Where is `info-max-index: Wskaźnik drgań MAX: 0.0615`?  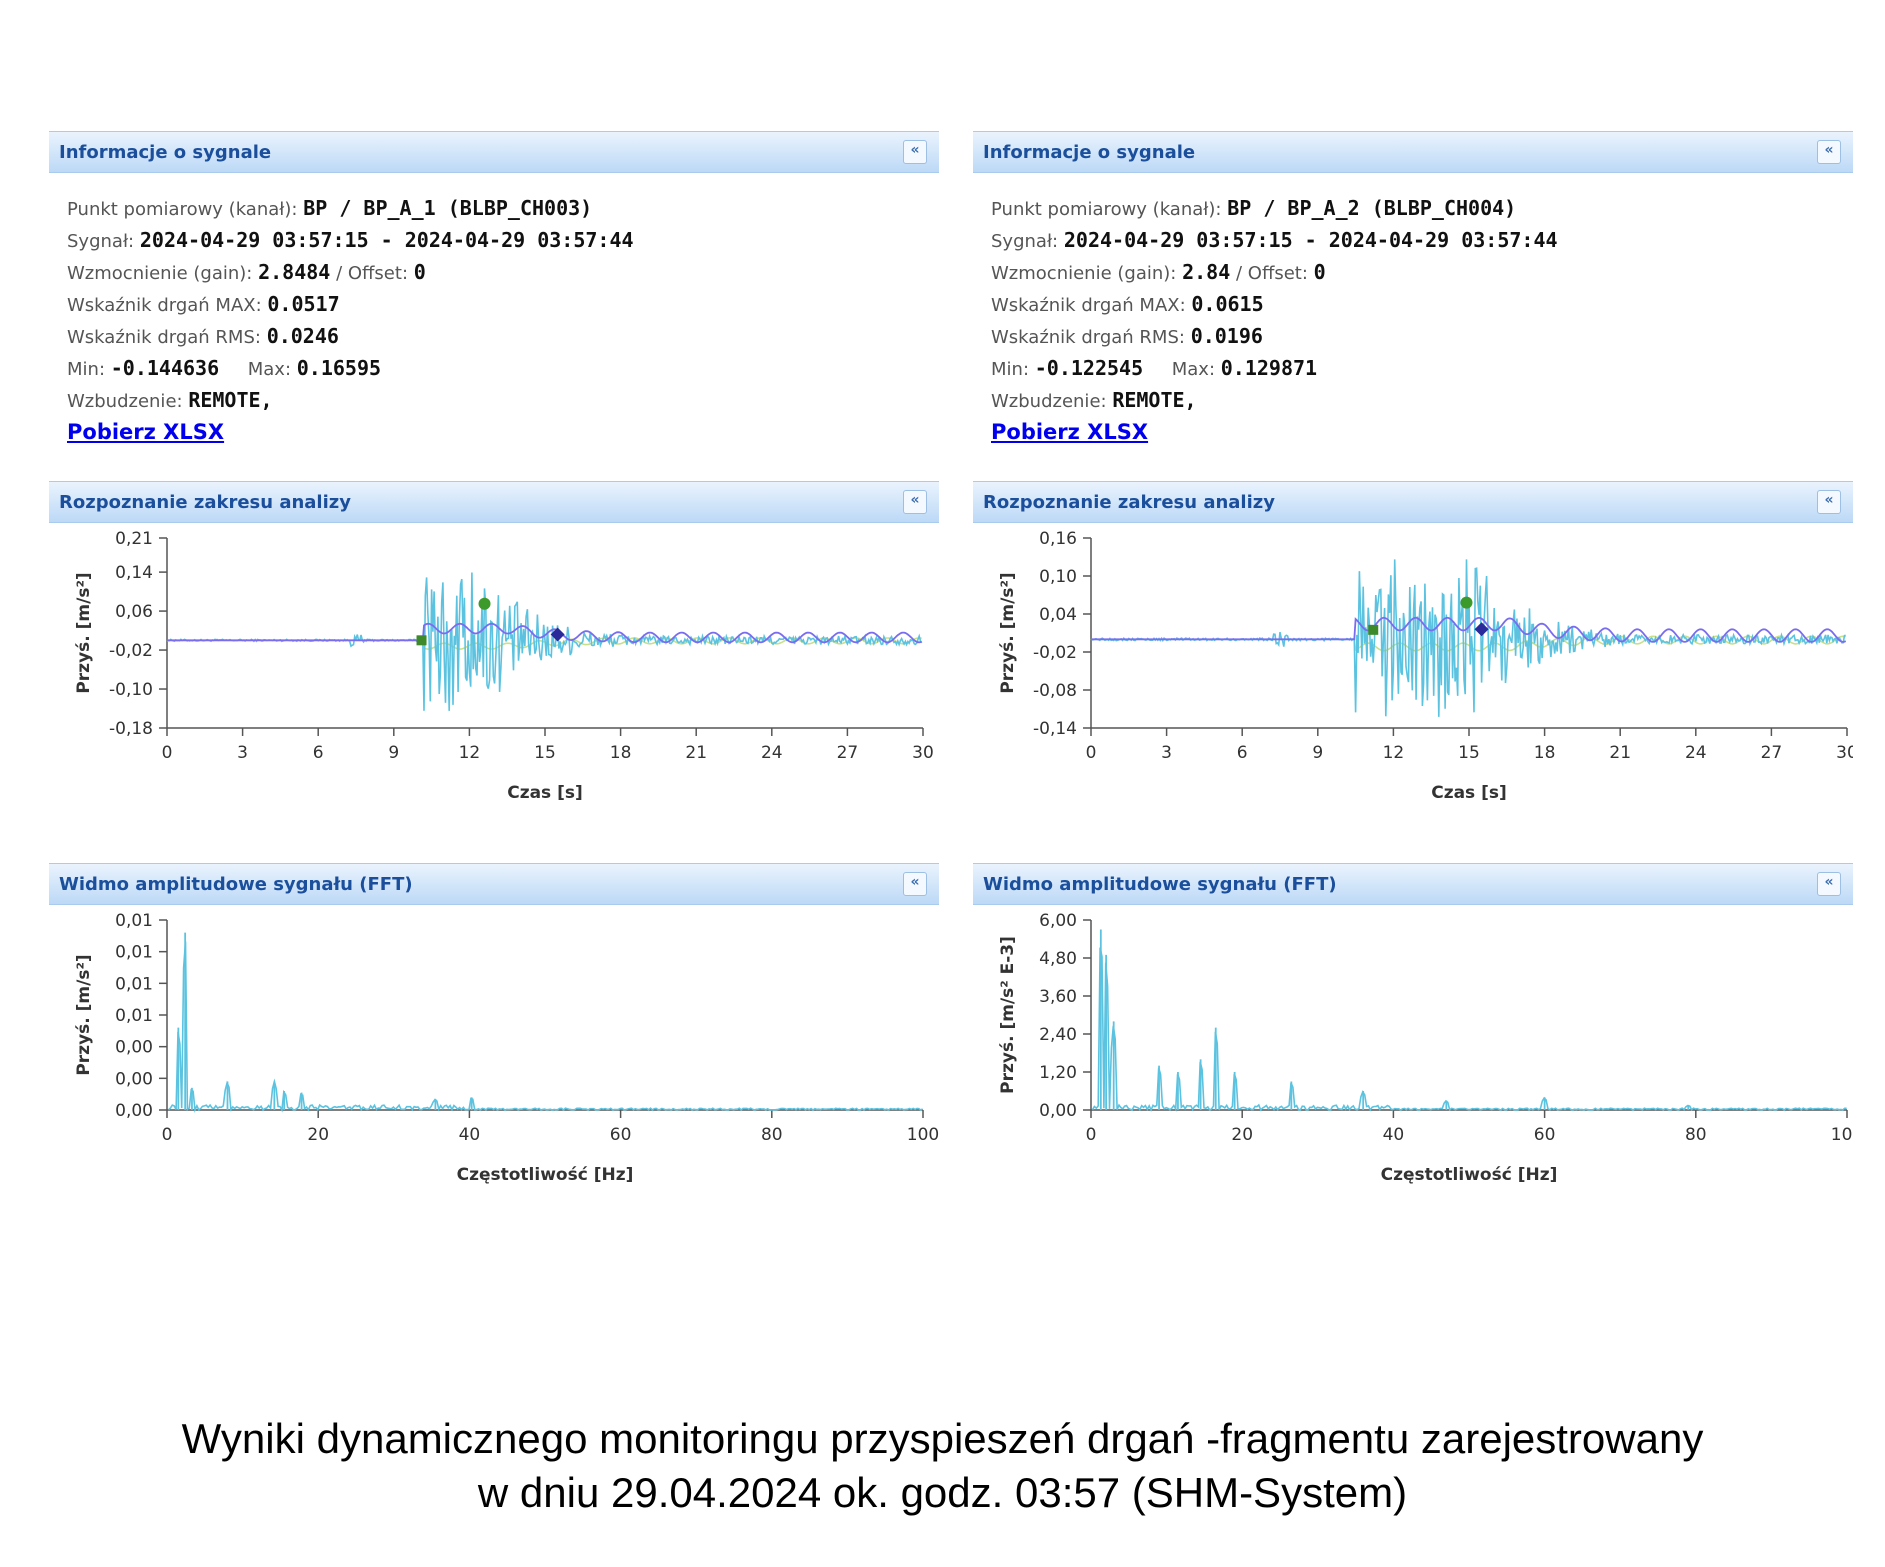
info-max-index: Wskaźnik drgań MAX: 0.0615 is located at coordinates (1127, 304).